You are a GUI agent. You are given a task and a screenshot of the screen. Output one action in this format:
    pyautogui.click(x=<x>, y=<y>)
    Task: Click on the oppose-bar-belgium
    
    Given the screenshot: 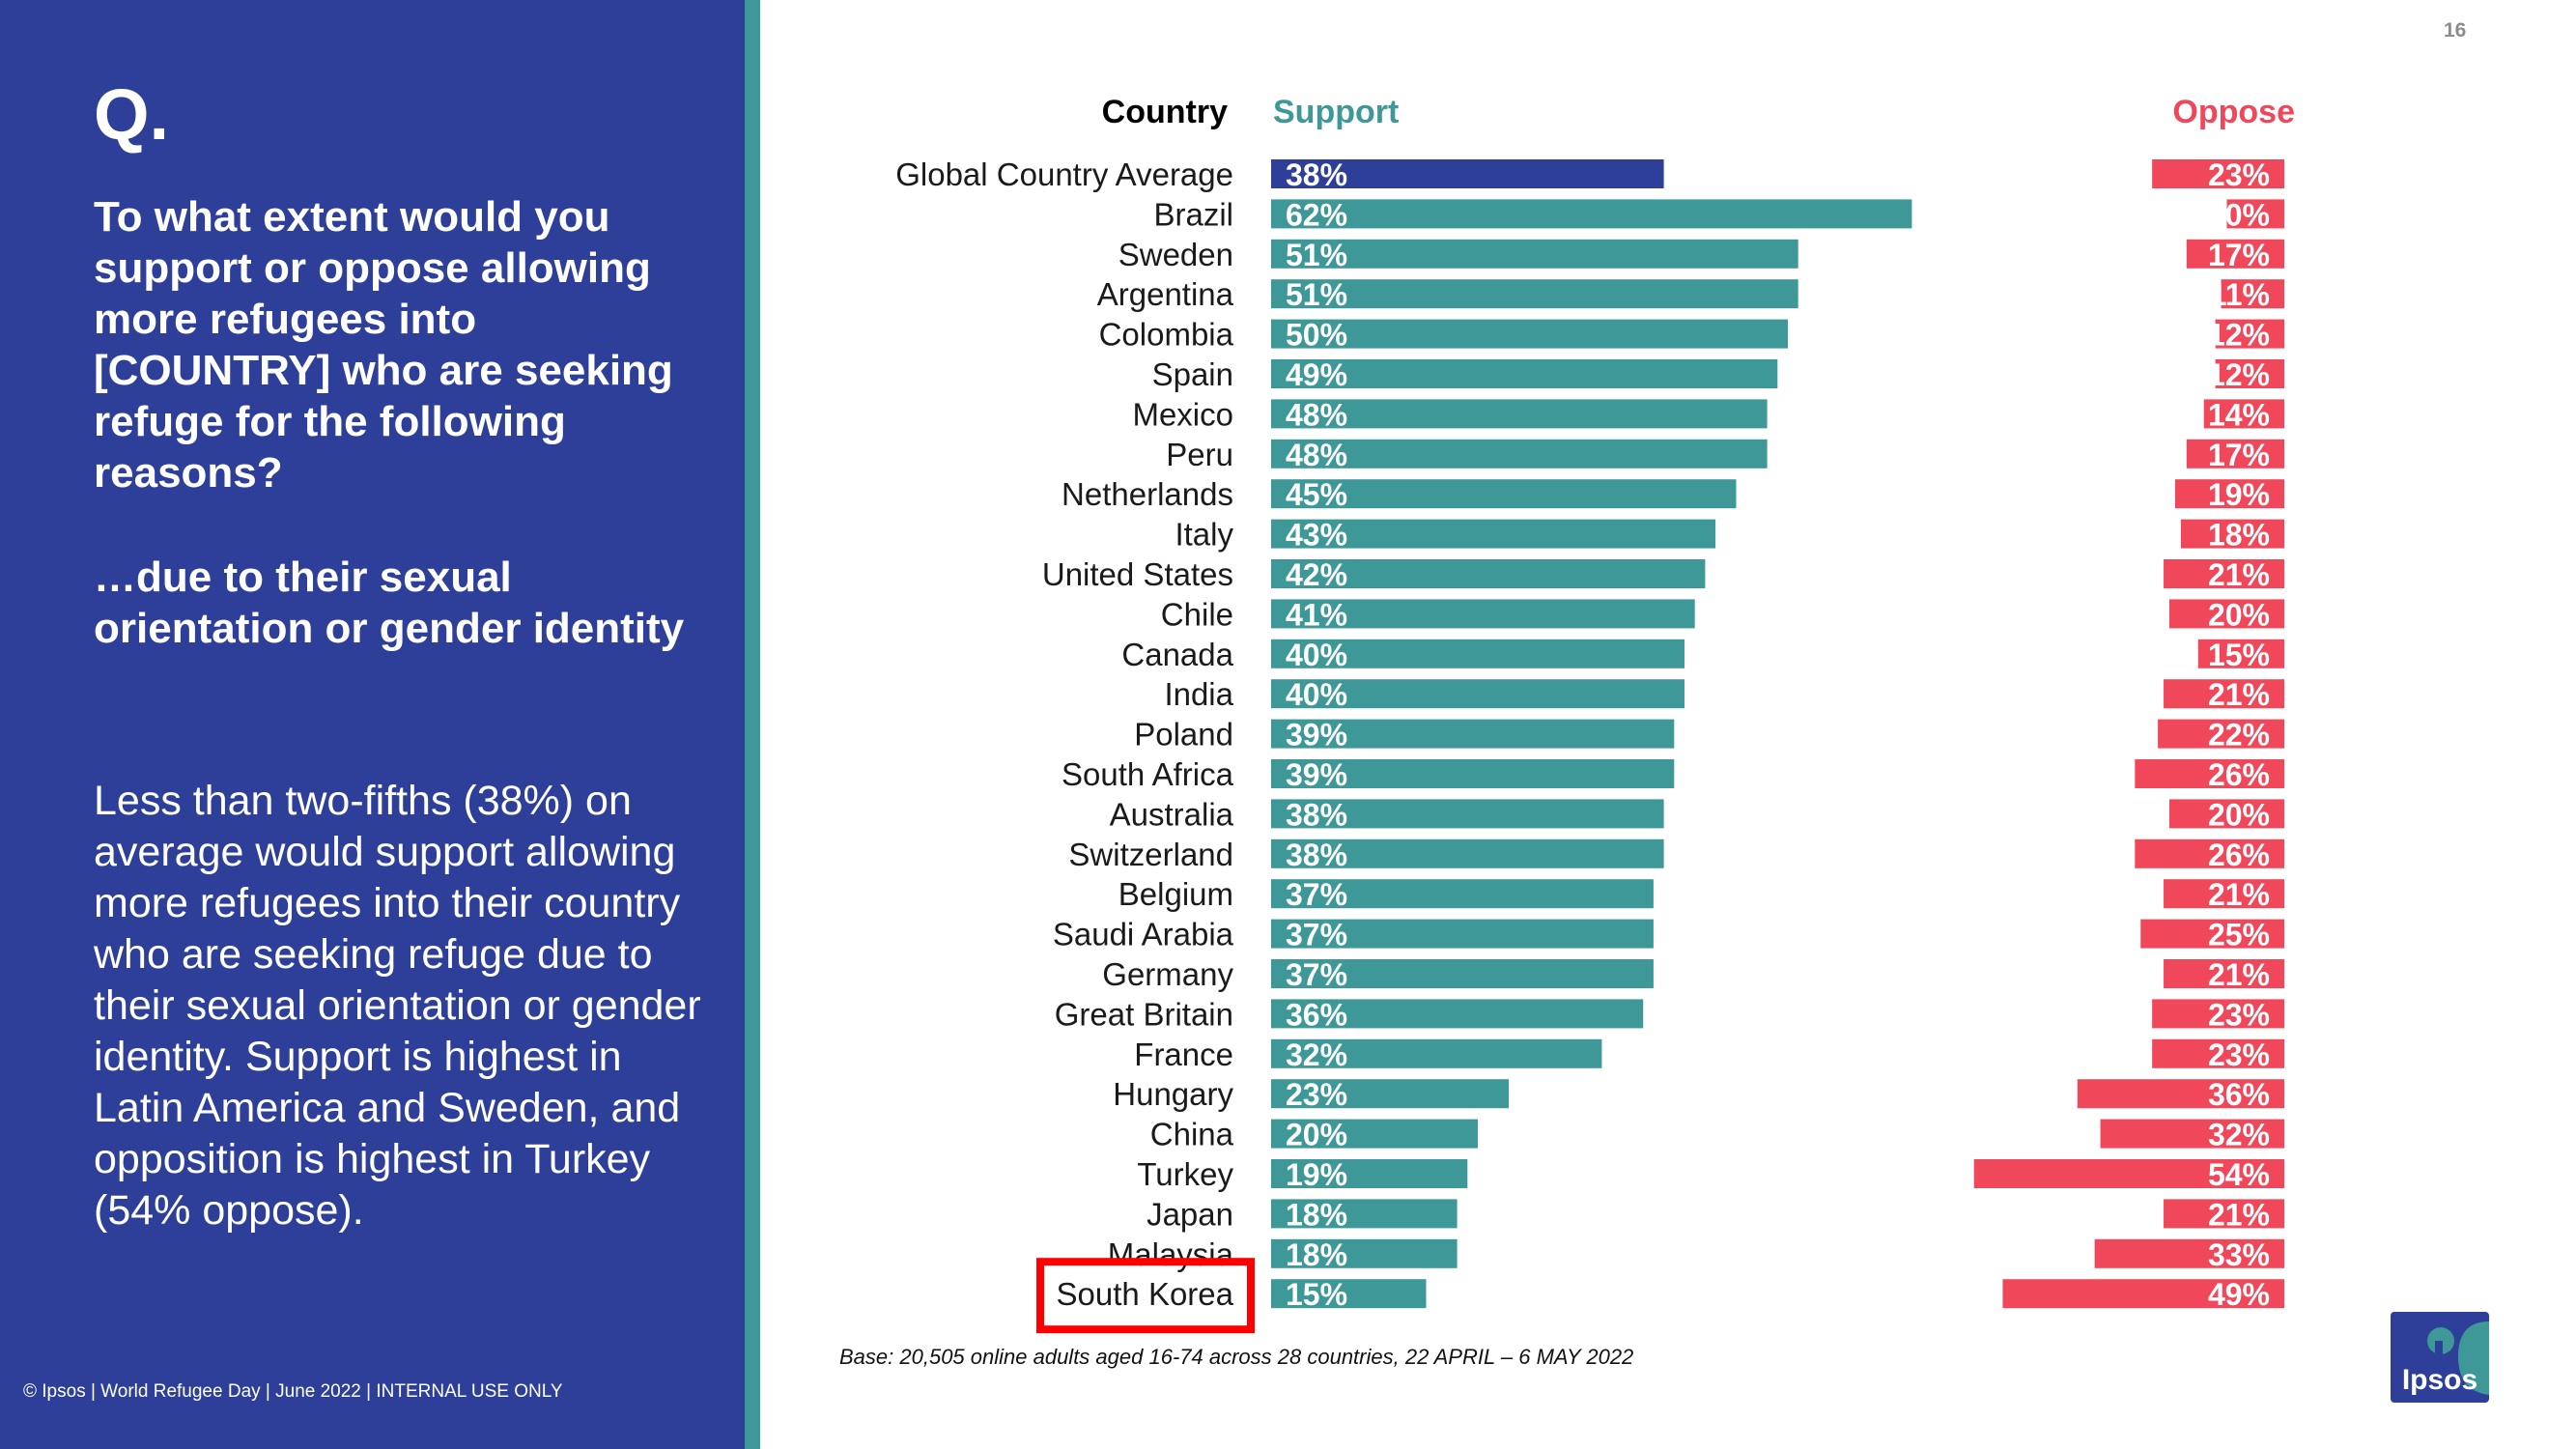 What is the action you would take?
    pyautogui.click(x=2224, y=894)
    